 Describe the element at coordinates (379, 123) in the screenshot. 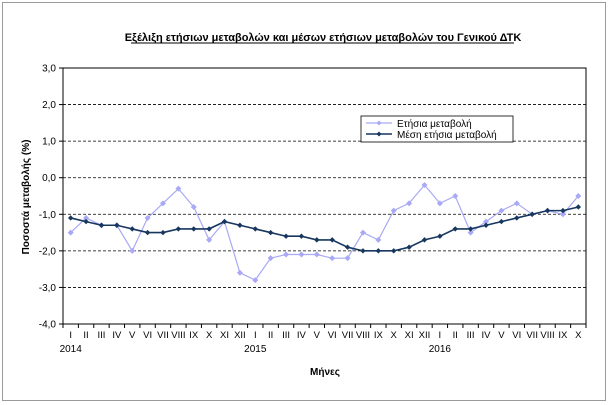

I see `legend-marker-annual` at that location.